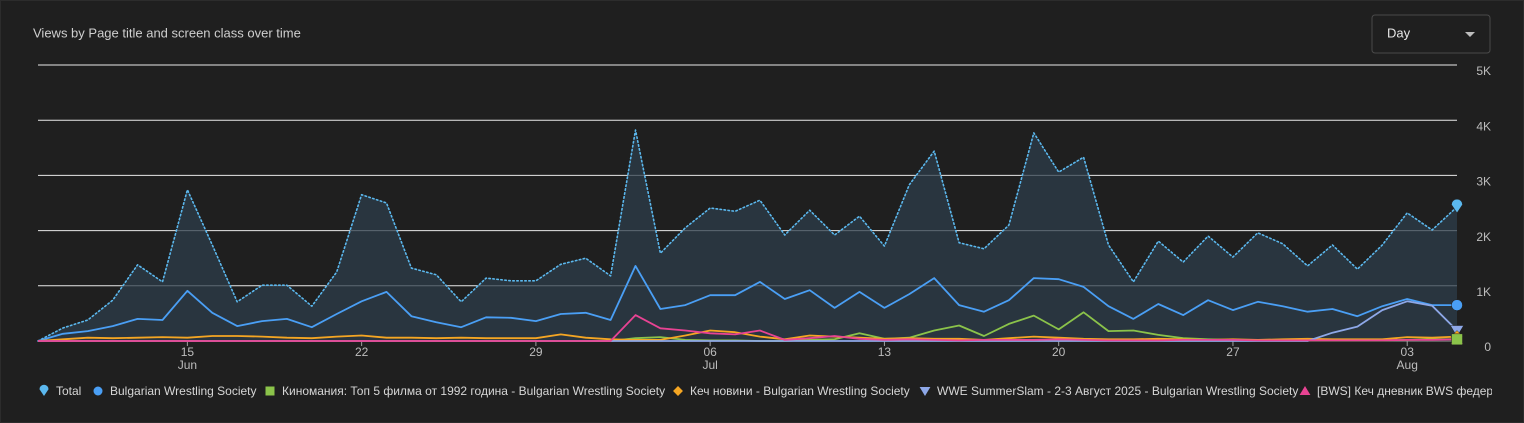 Image resolution: width=1524 pixels, height=423 pixels. I want to click on y-tick-label: 0, so click(1487, 347).